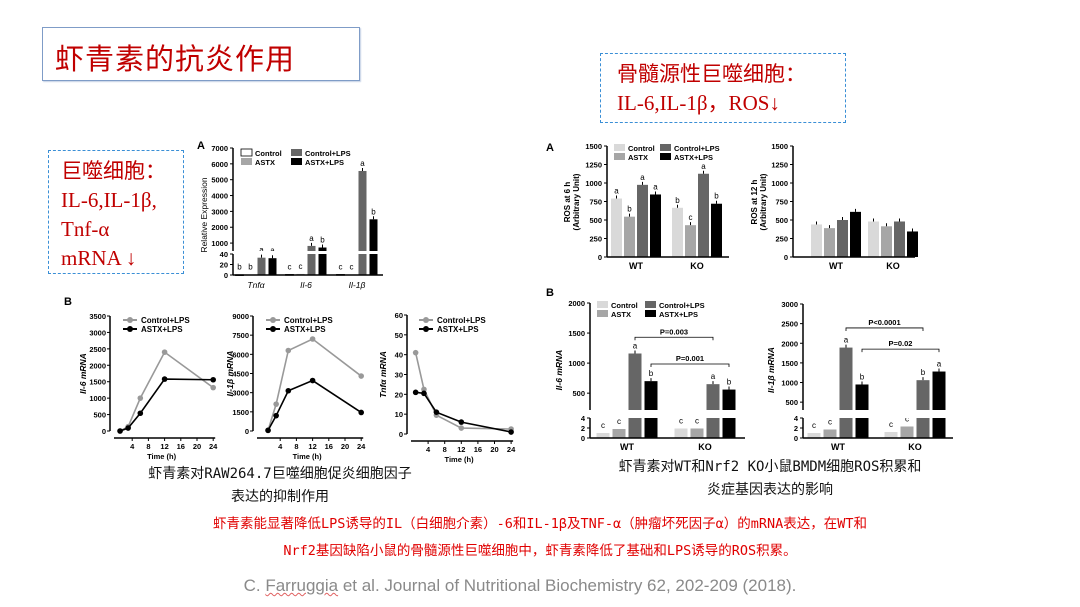  I want to click on y-axis-label: Il-1β mRNA, so click(771, 370).